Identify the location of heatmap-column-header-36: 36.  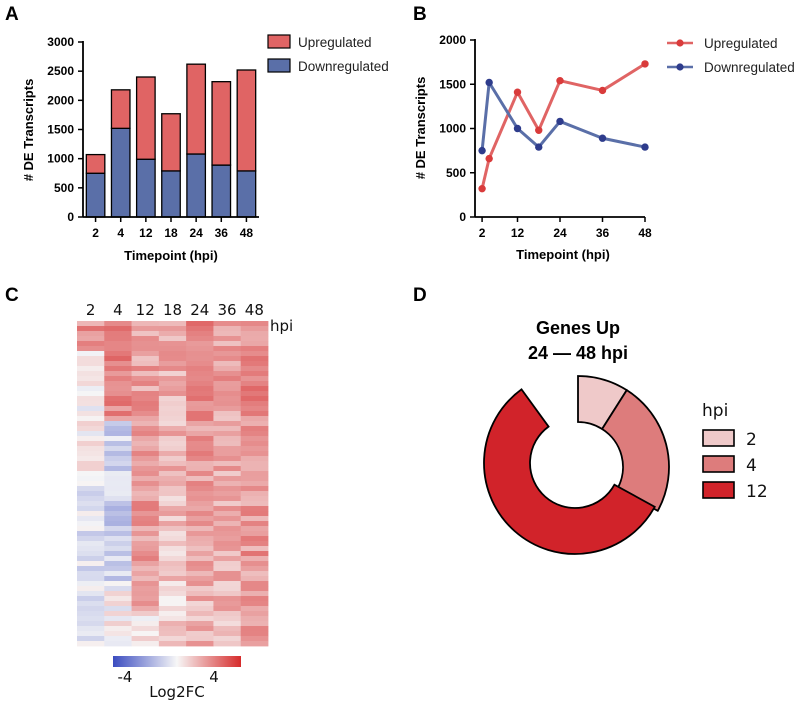
(227, 310).